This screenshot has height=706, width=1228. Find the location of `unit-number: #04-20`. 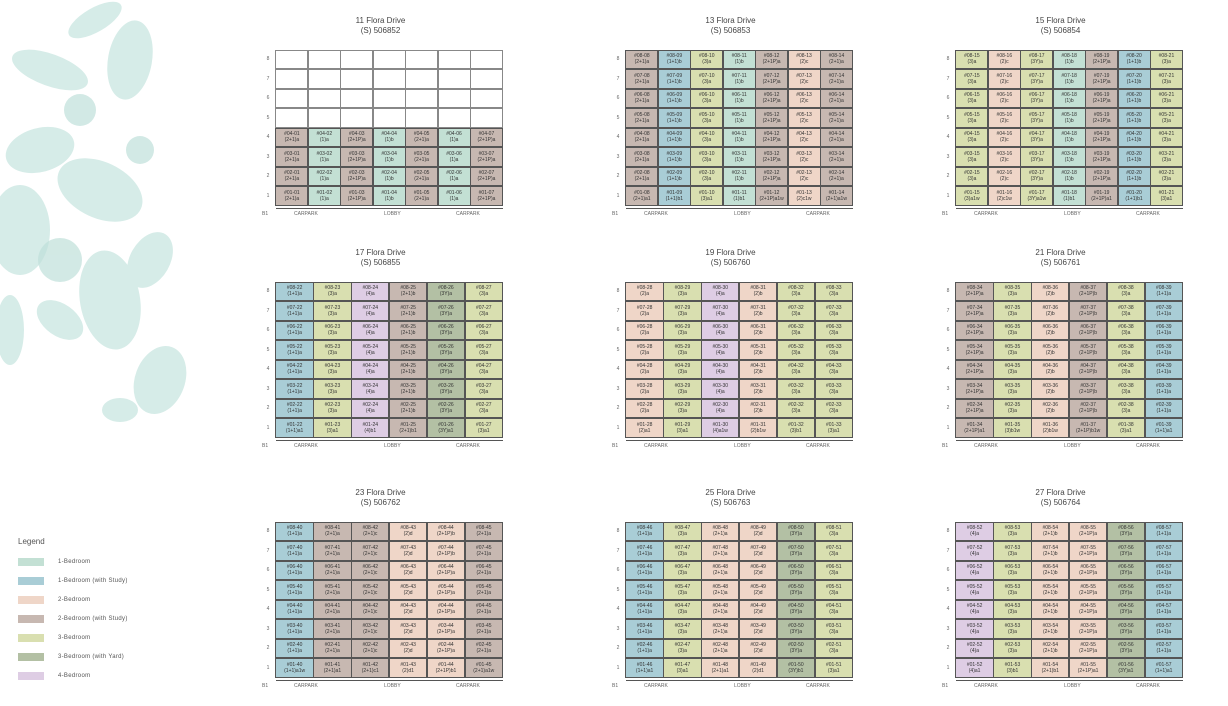

unit-number: #04-20 is located at coordinates (1134, 134).